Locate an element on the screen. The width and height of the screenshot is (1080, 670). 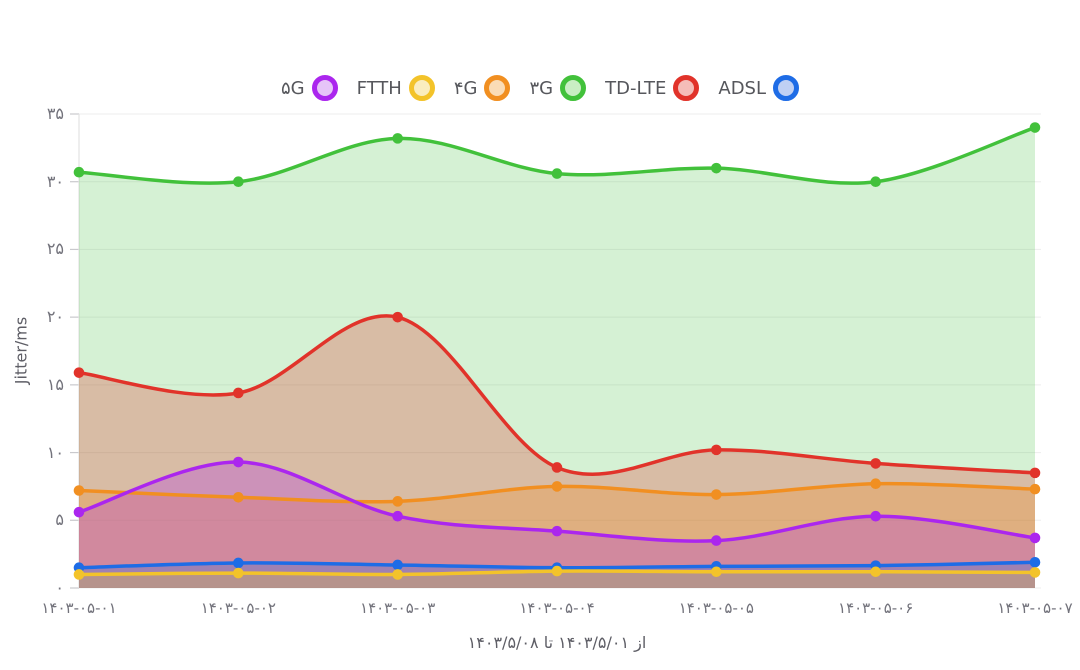
x-tick-label: ۱۴۰۳-۰۵-۰۶ is located at coordinates (876, 608).